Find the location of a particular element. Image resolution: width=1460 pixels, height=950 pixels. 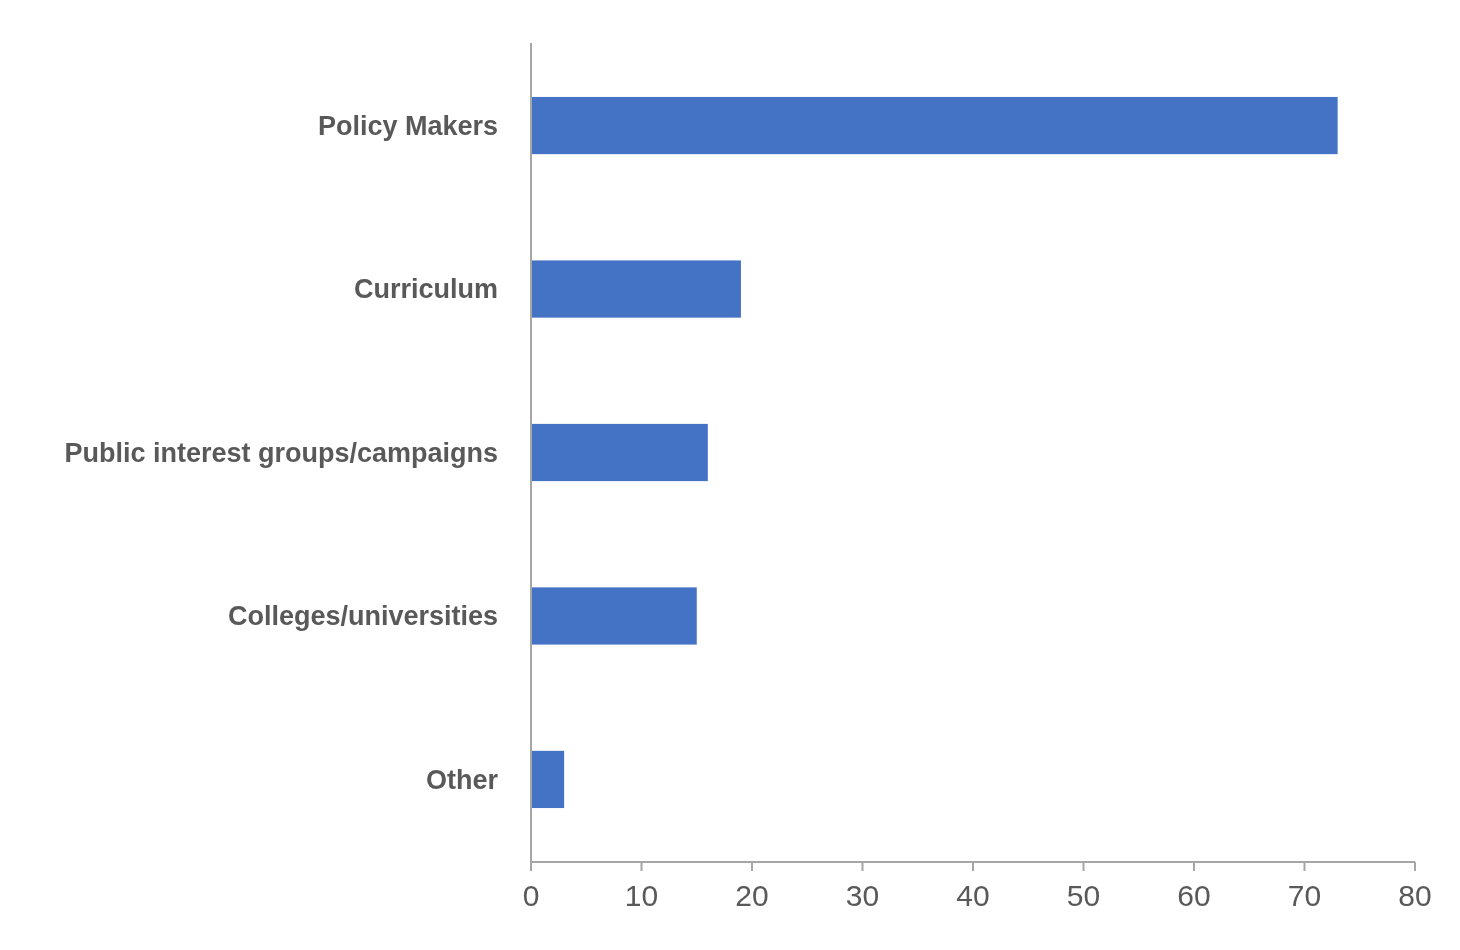

y-tick-label: Other is located at coordinates (462, 779).